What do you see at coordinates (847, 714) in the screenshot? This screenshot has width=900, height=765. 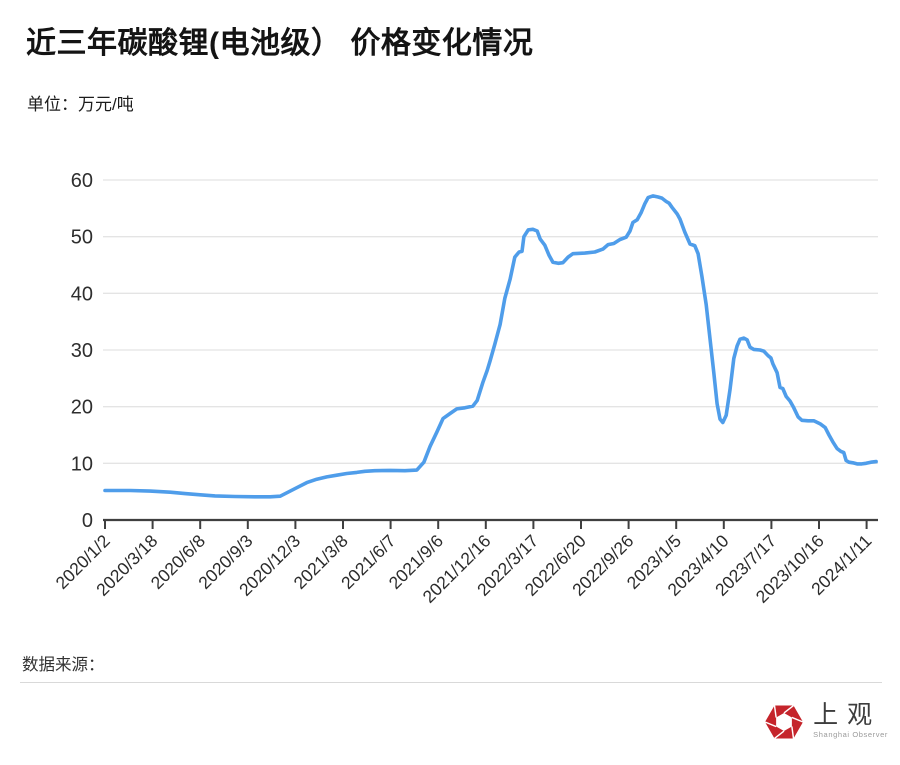 I see `logo-name: 上观` at bounding box center [847, 714].